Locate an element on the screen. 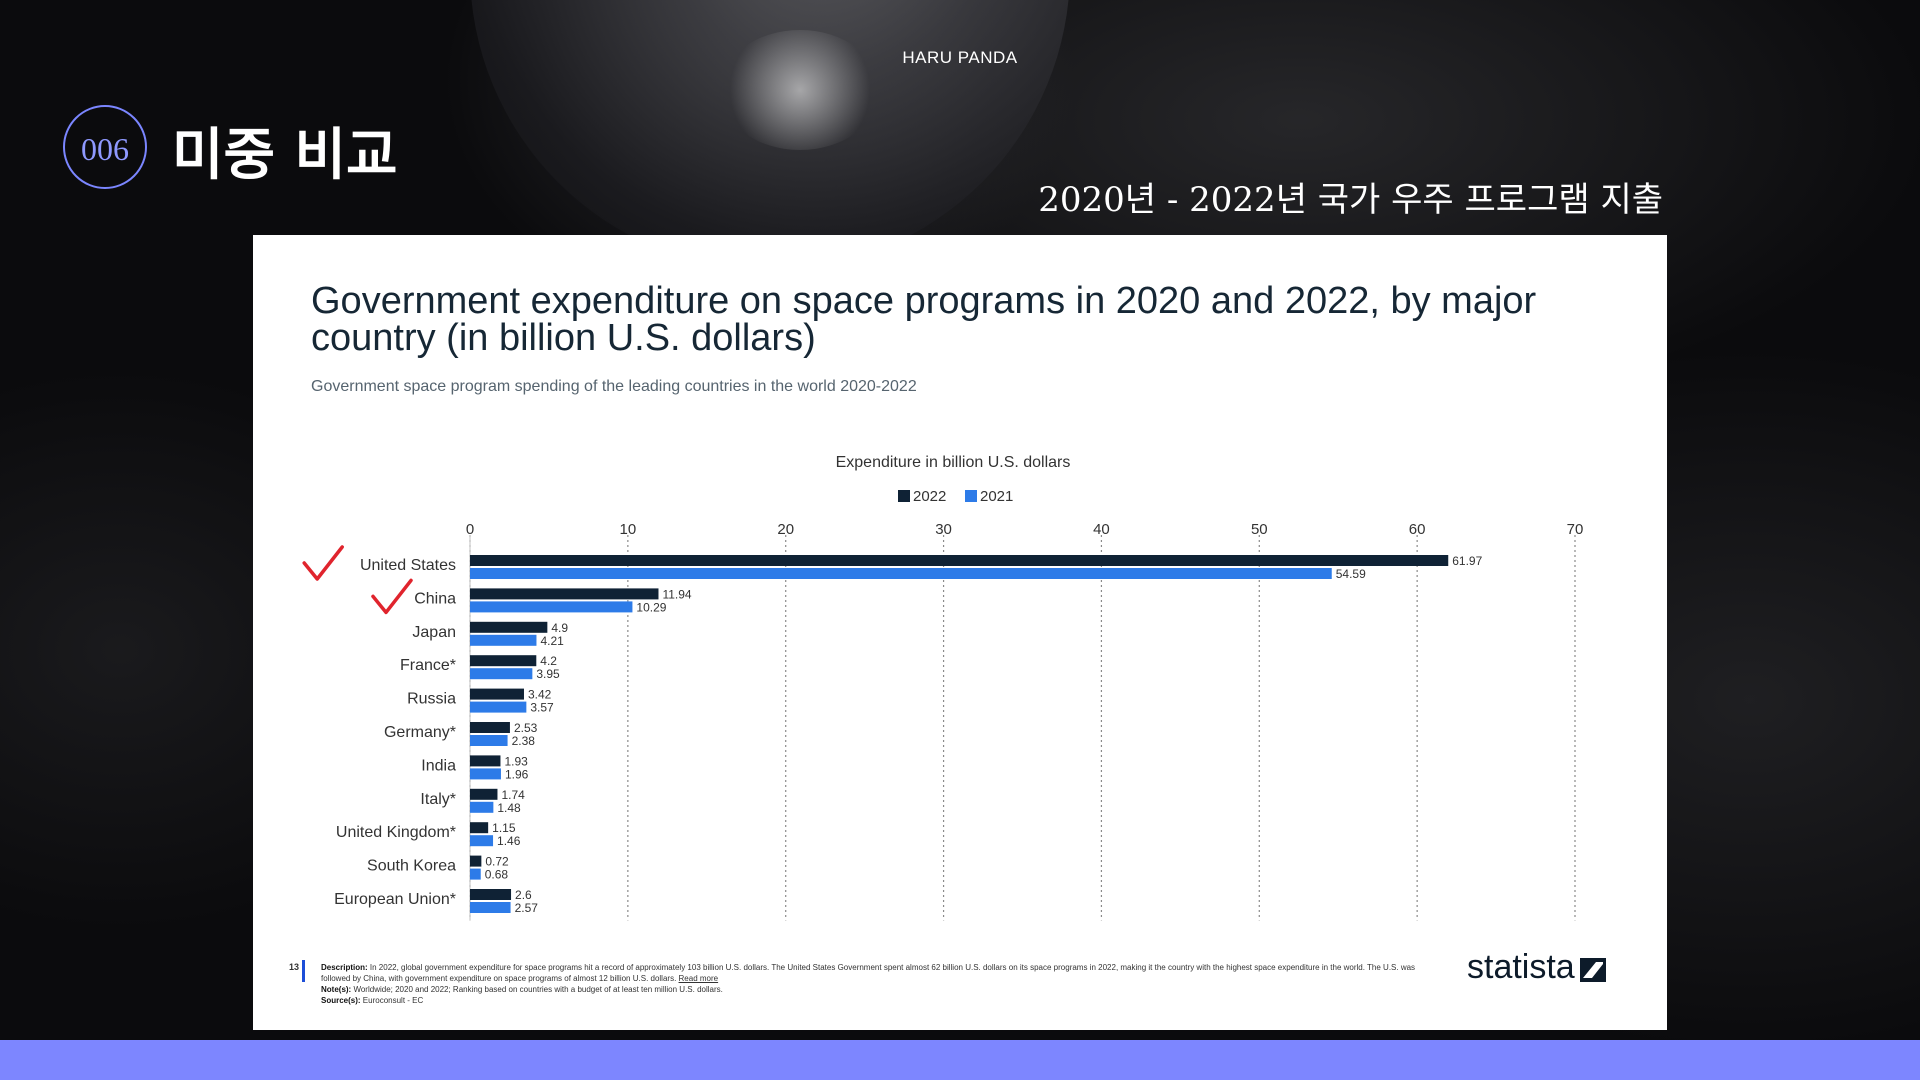 The width and height of the screenshot is (1920, 1080). bar-india-2022 is located at coordinates (485, 761).